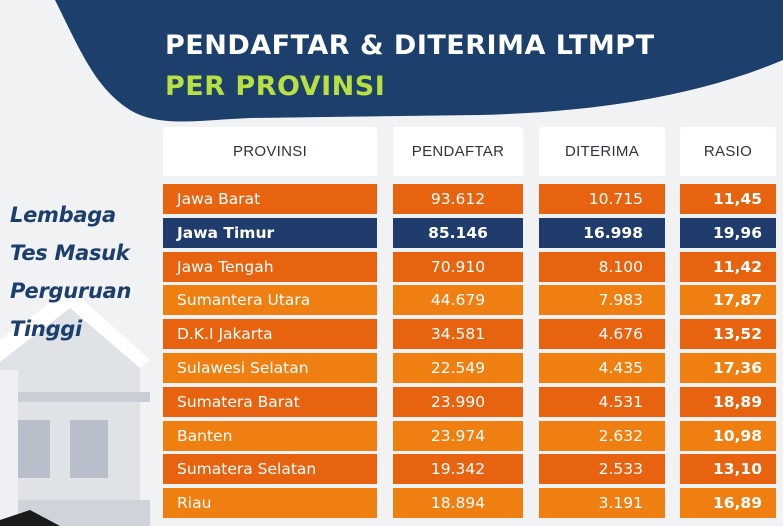 The image size is (783, 526). Describe the element at coordinates (391, 199) in the screenshot. I see `table-row: Jawa Barat 93.612 10.715 11,45` at that location.